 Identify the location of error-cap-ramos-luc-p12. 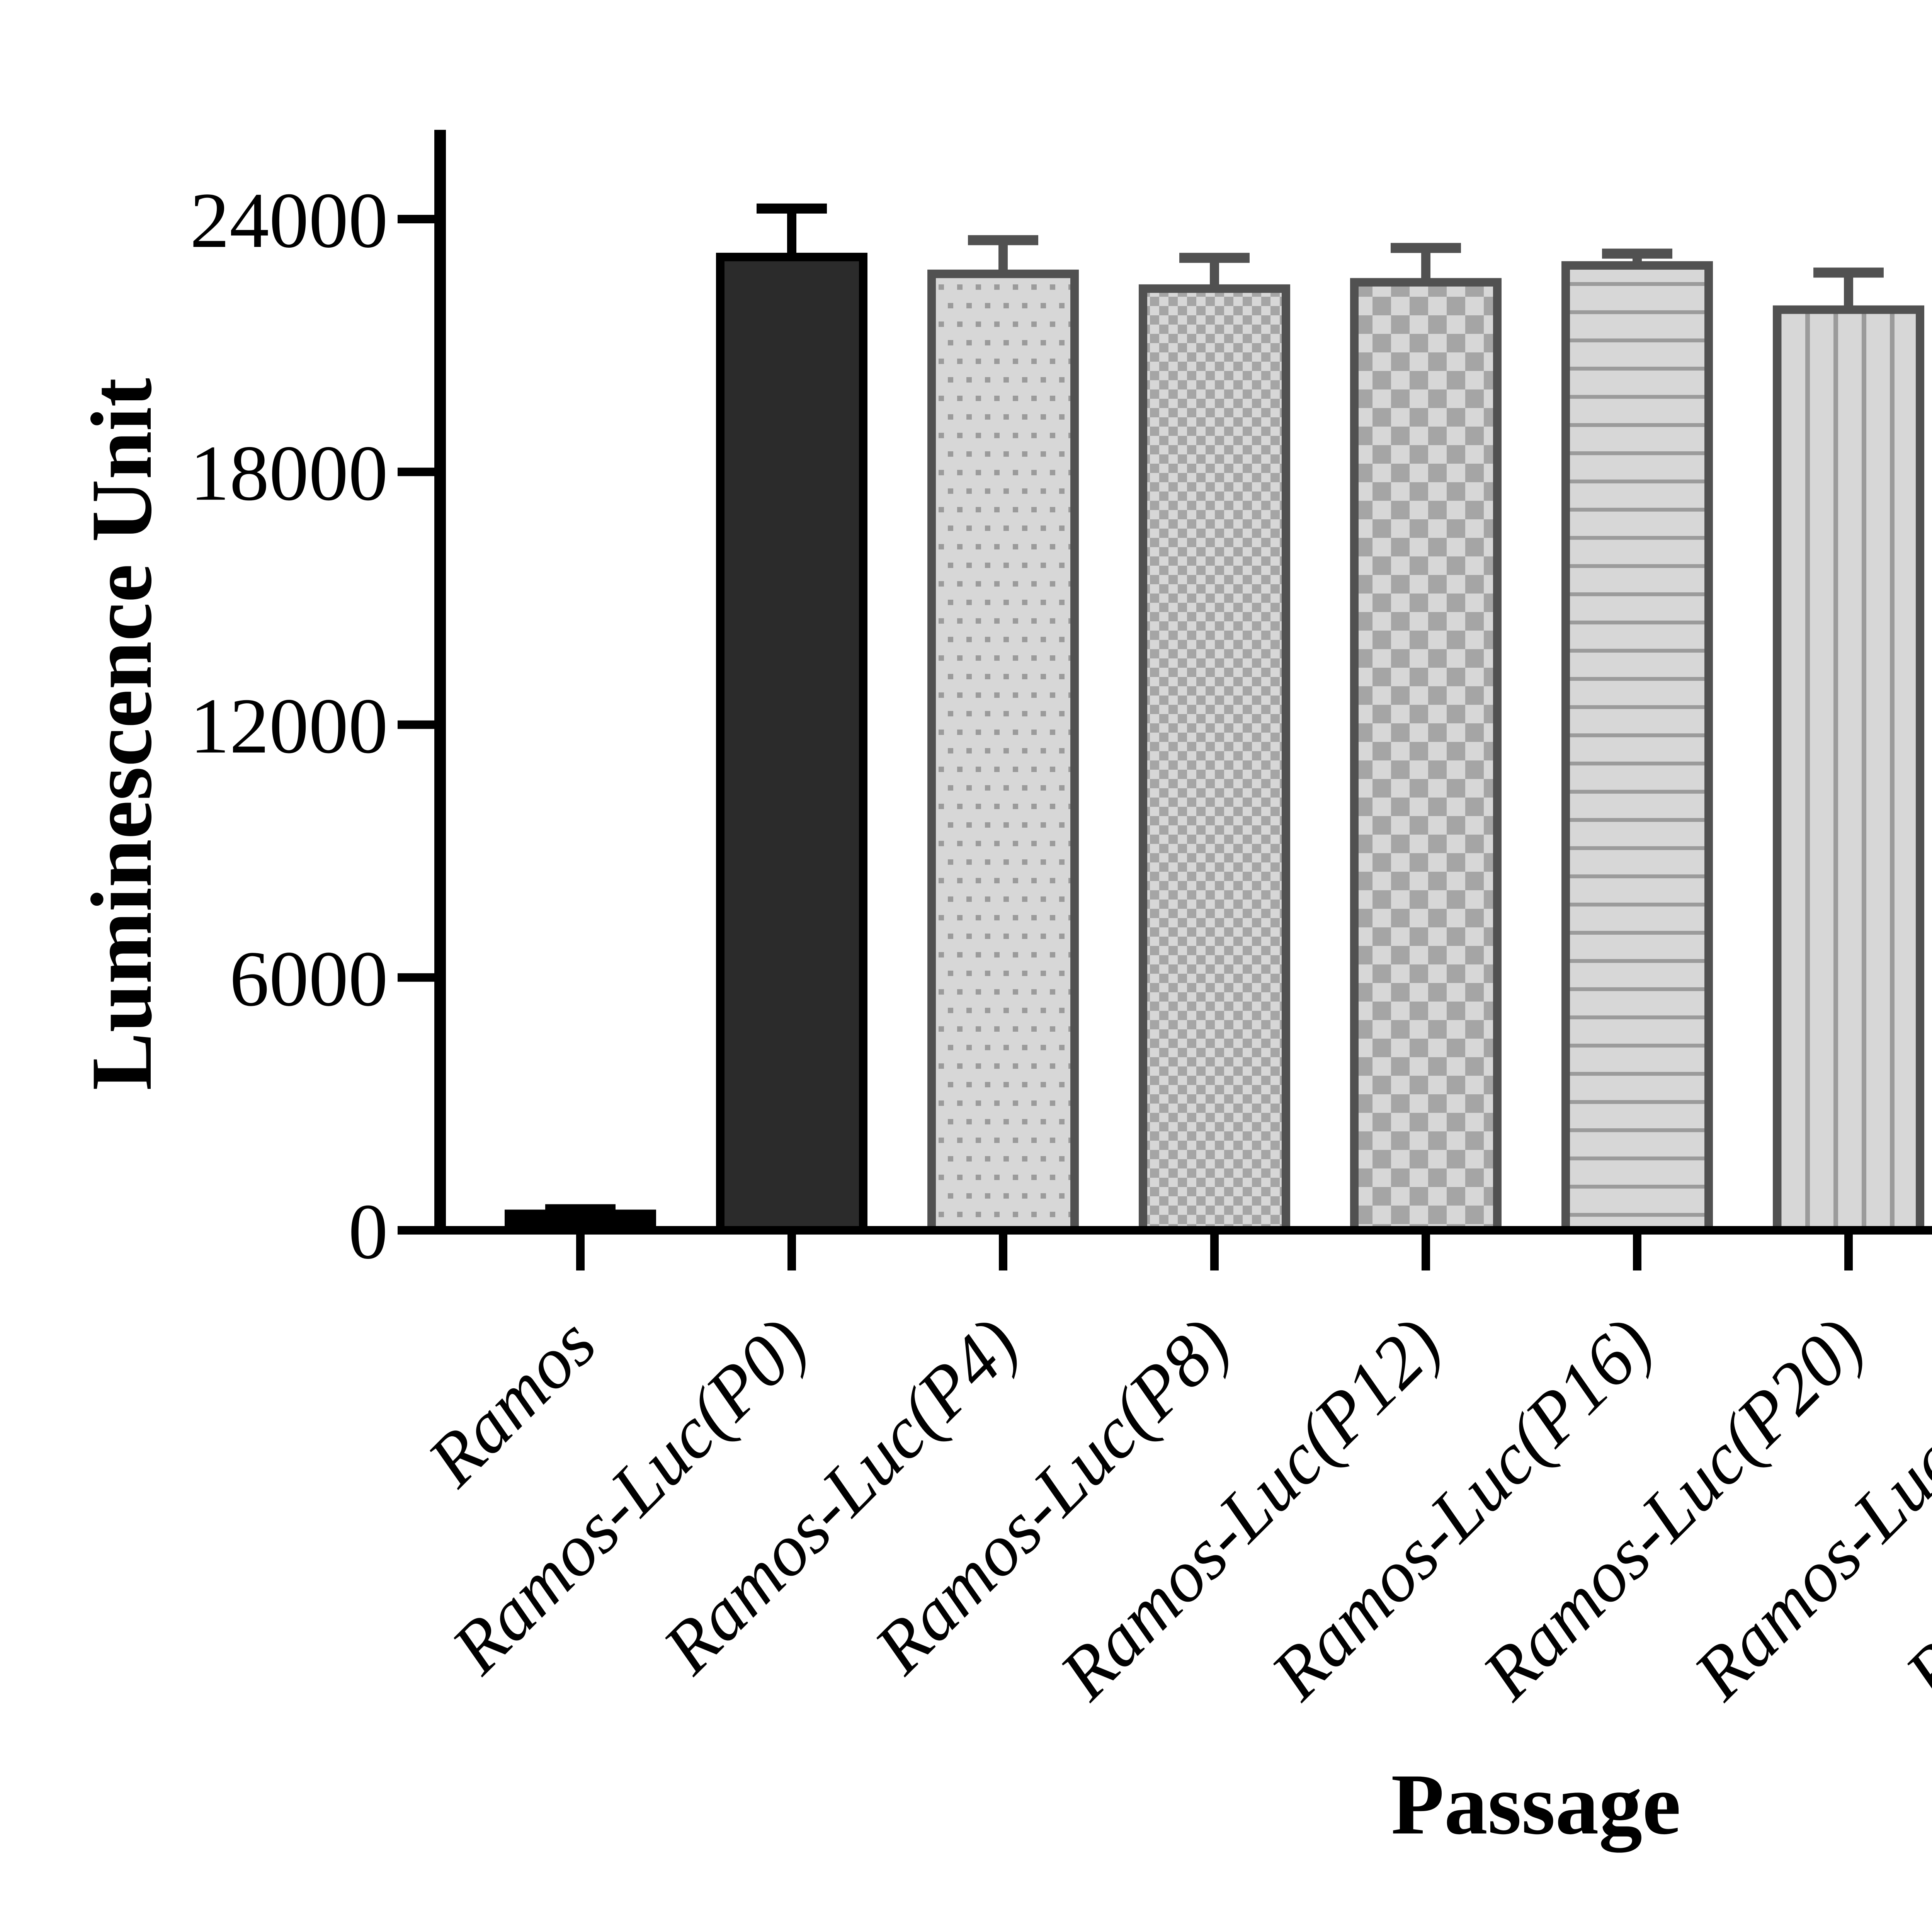
(1426, 248).